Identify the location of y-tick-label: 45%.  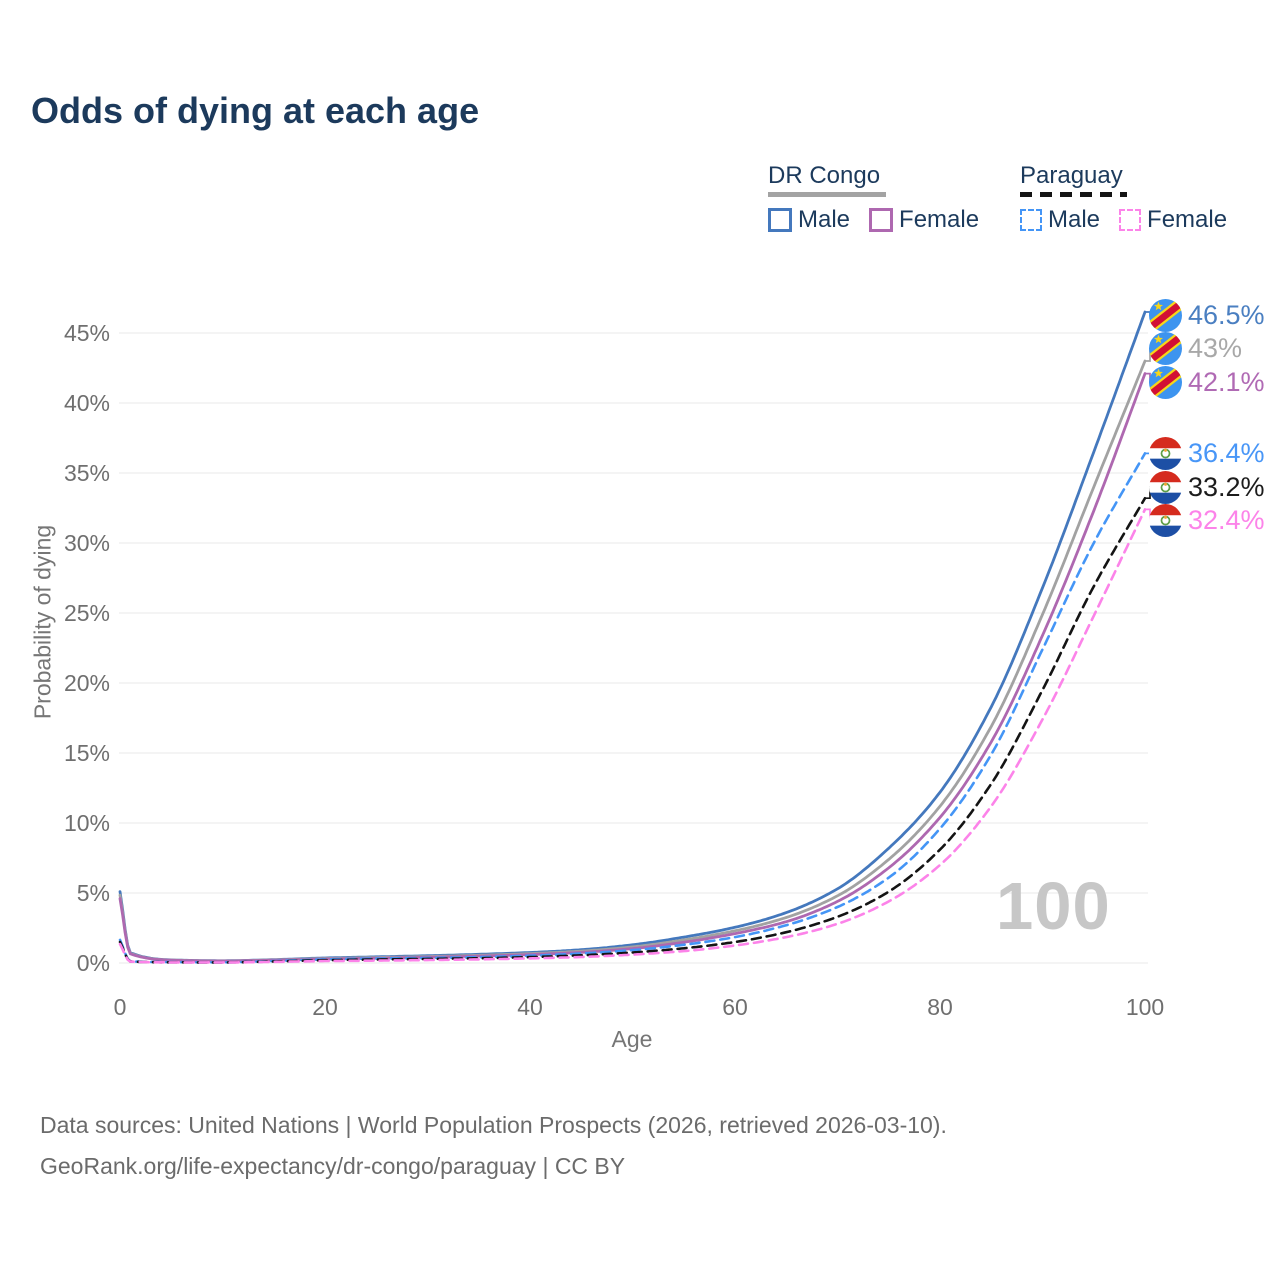
(86, 333).